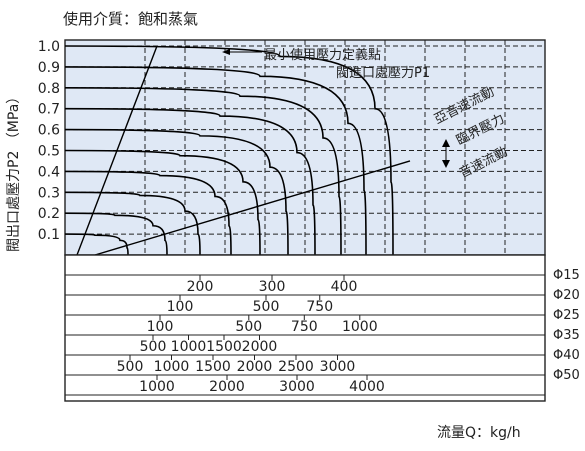 The width and height of the screenshot is (585, 451). Describe the element at coordinates (49, 131) in the screenshot. I see `y-tick-label: 0.6` at that location.